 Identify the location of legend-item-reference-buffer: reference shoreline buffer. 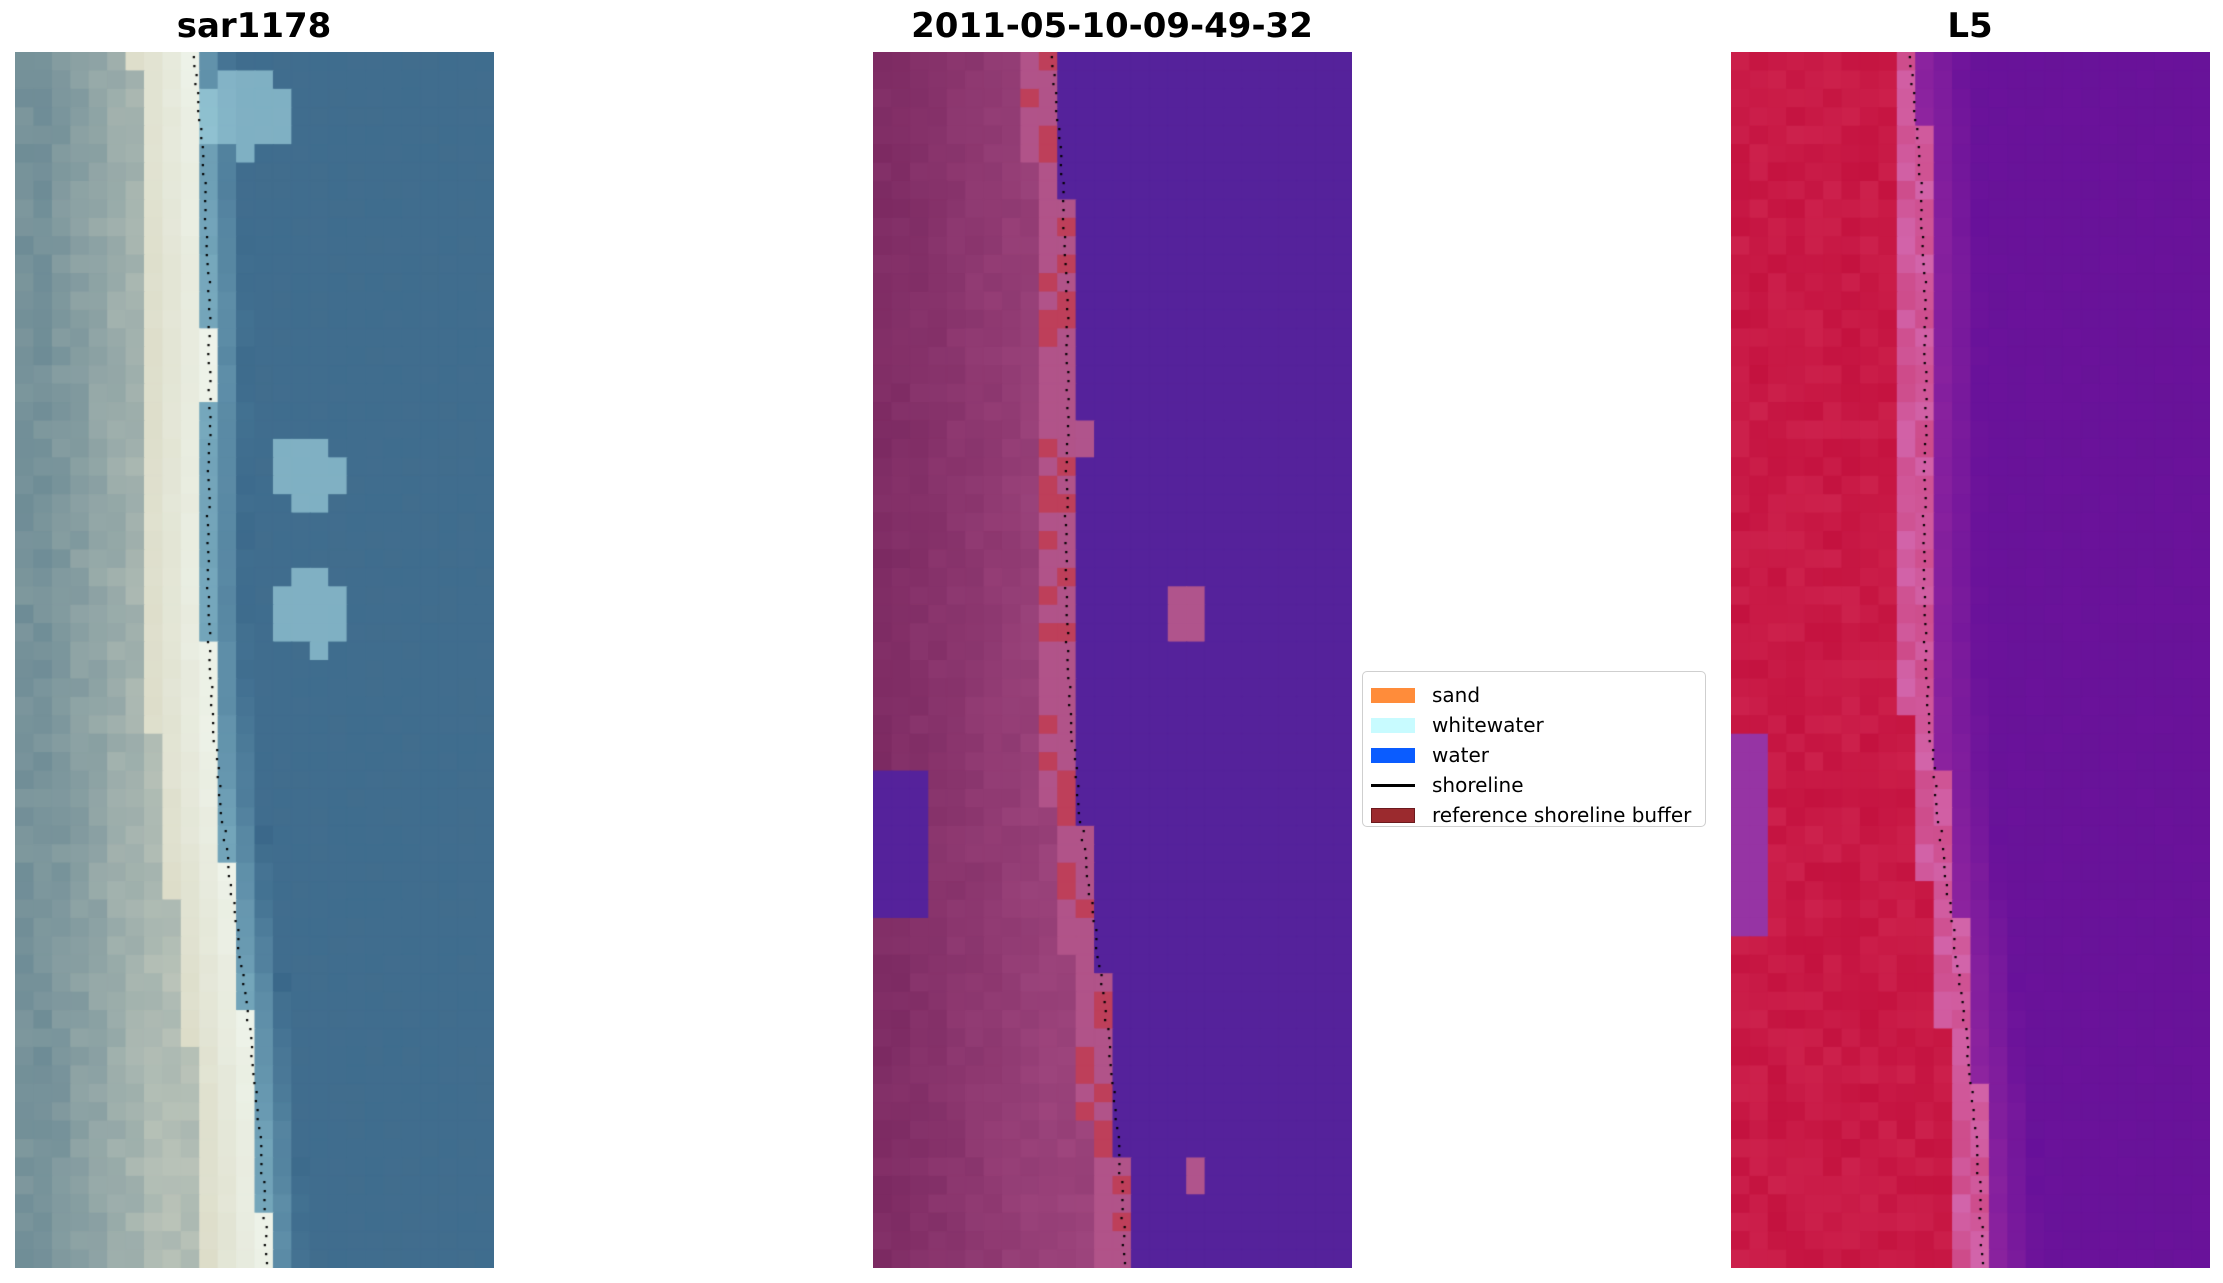
(1533, 815).